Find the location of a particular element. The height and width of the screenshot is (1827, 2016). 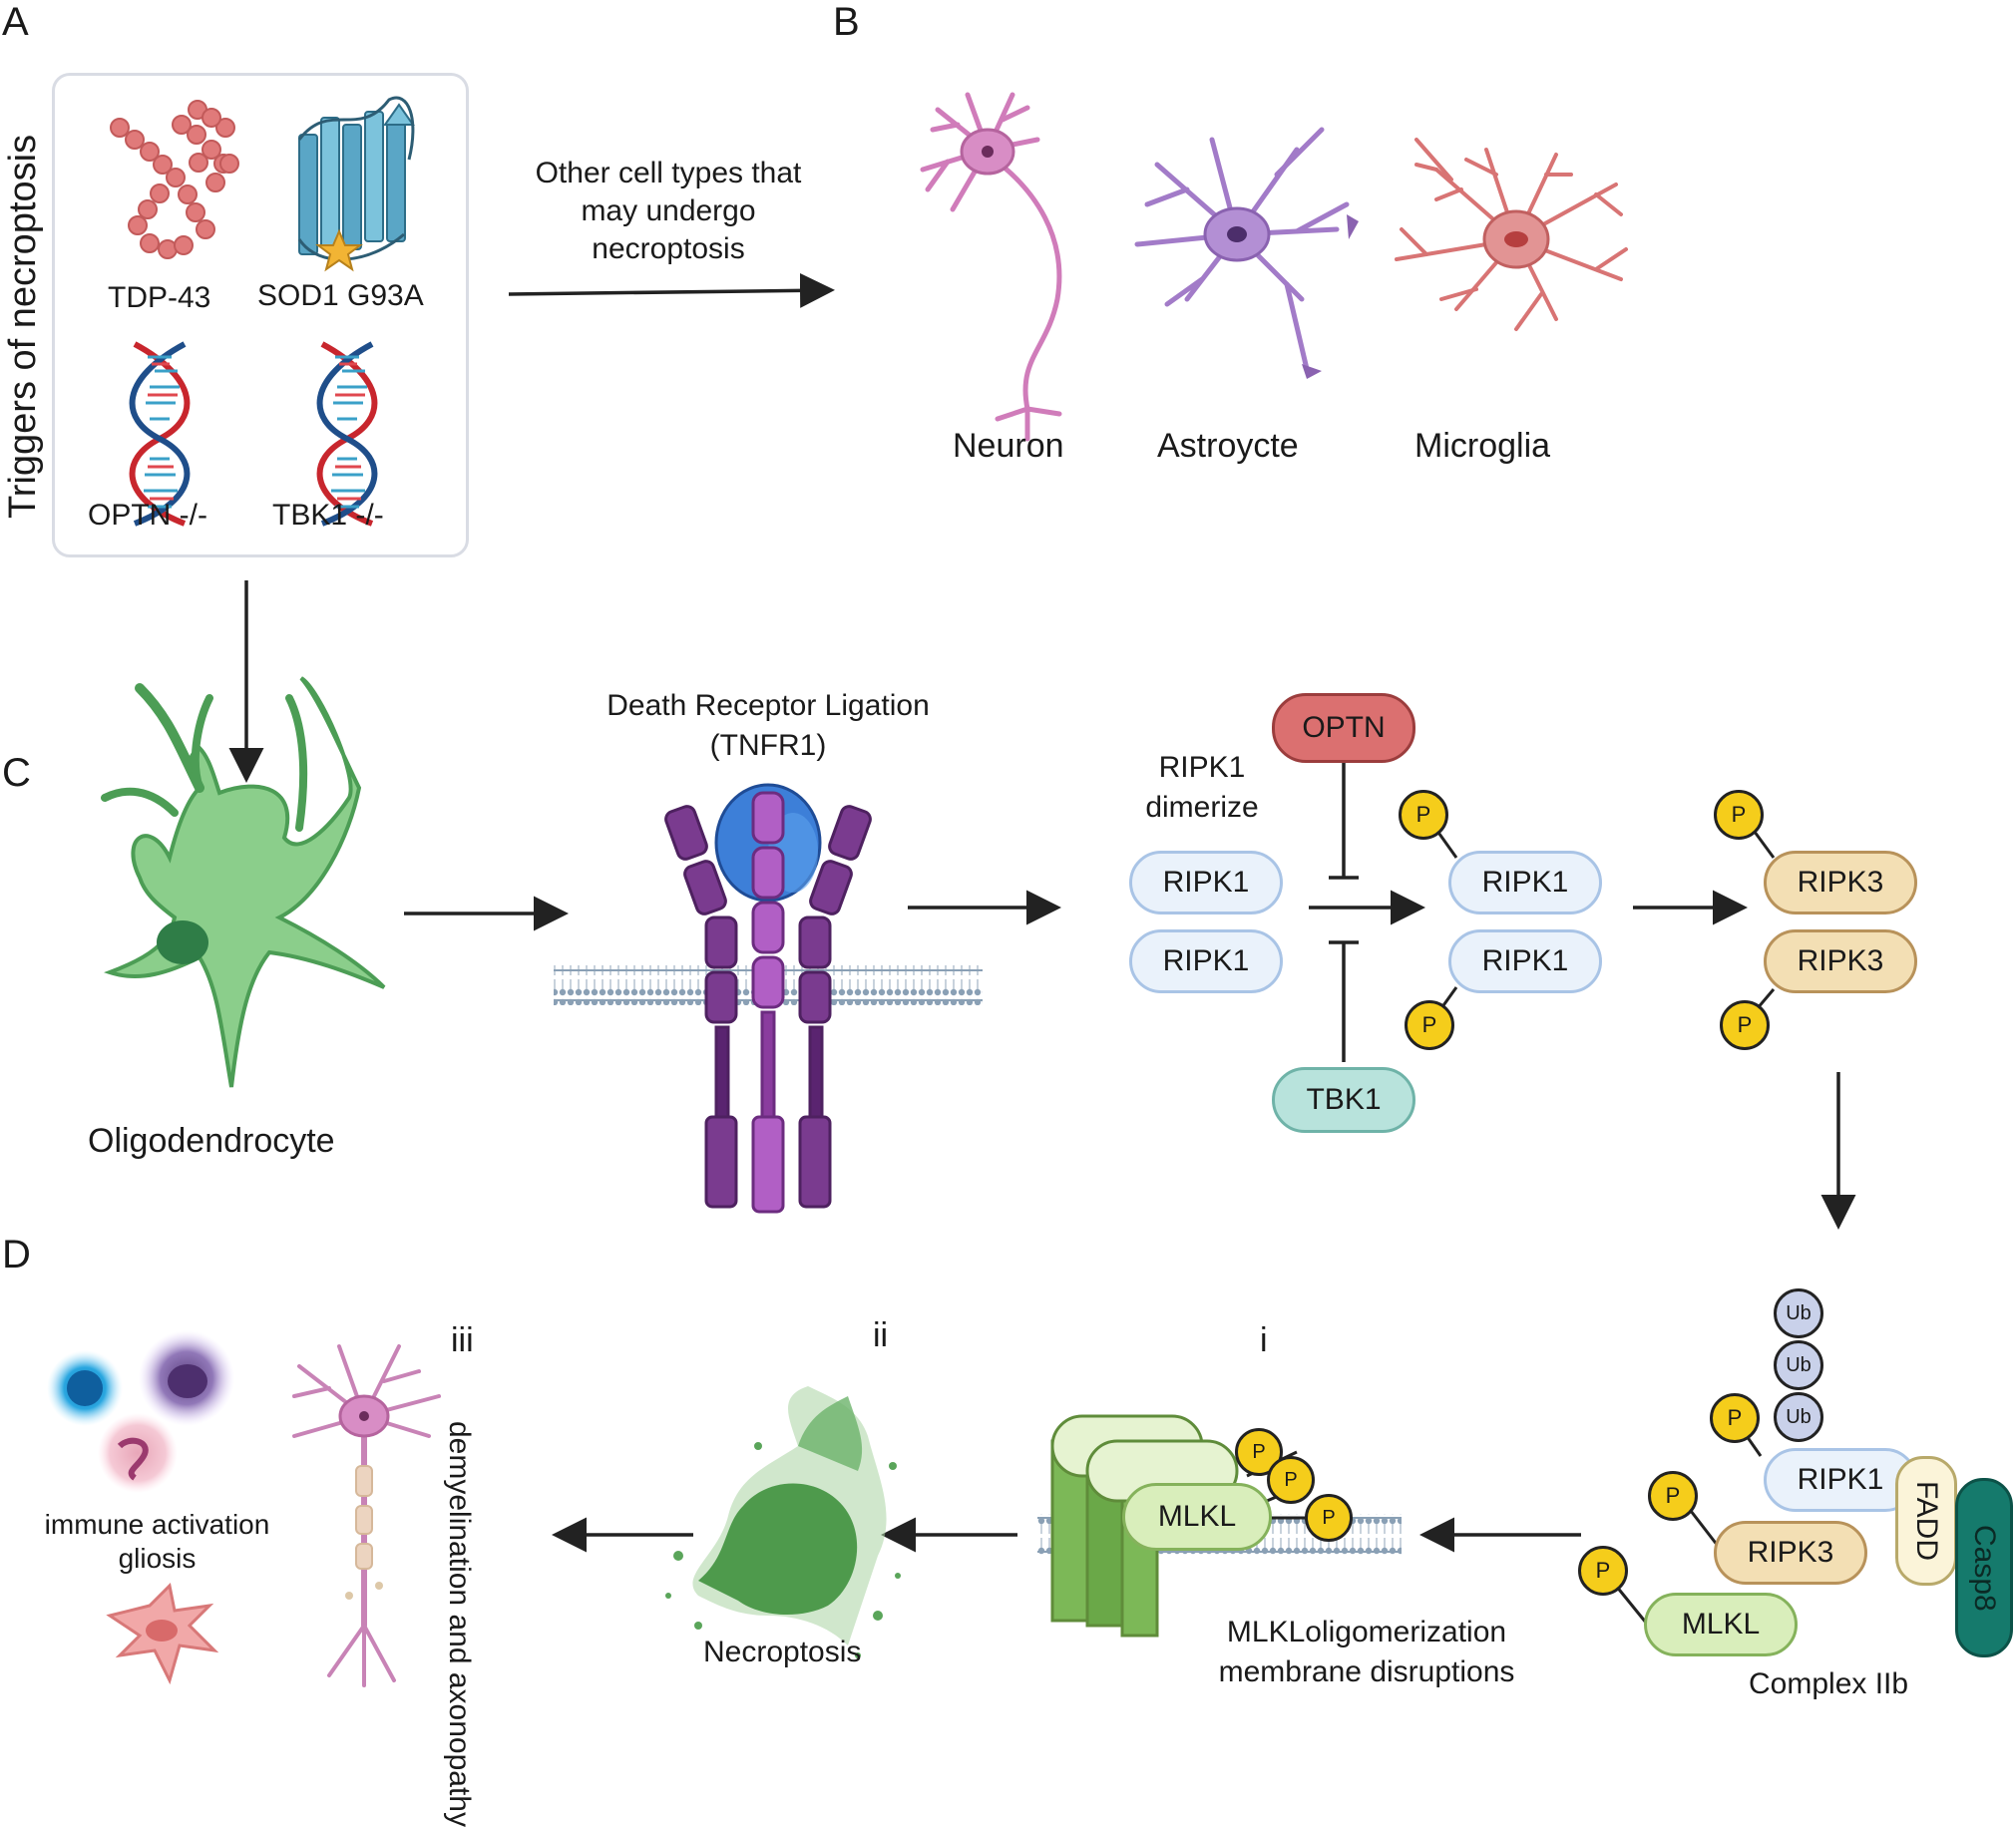

necroptosis-label: Necroptosis is located at coordinates (783, 1652).